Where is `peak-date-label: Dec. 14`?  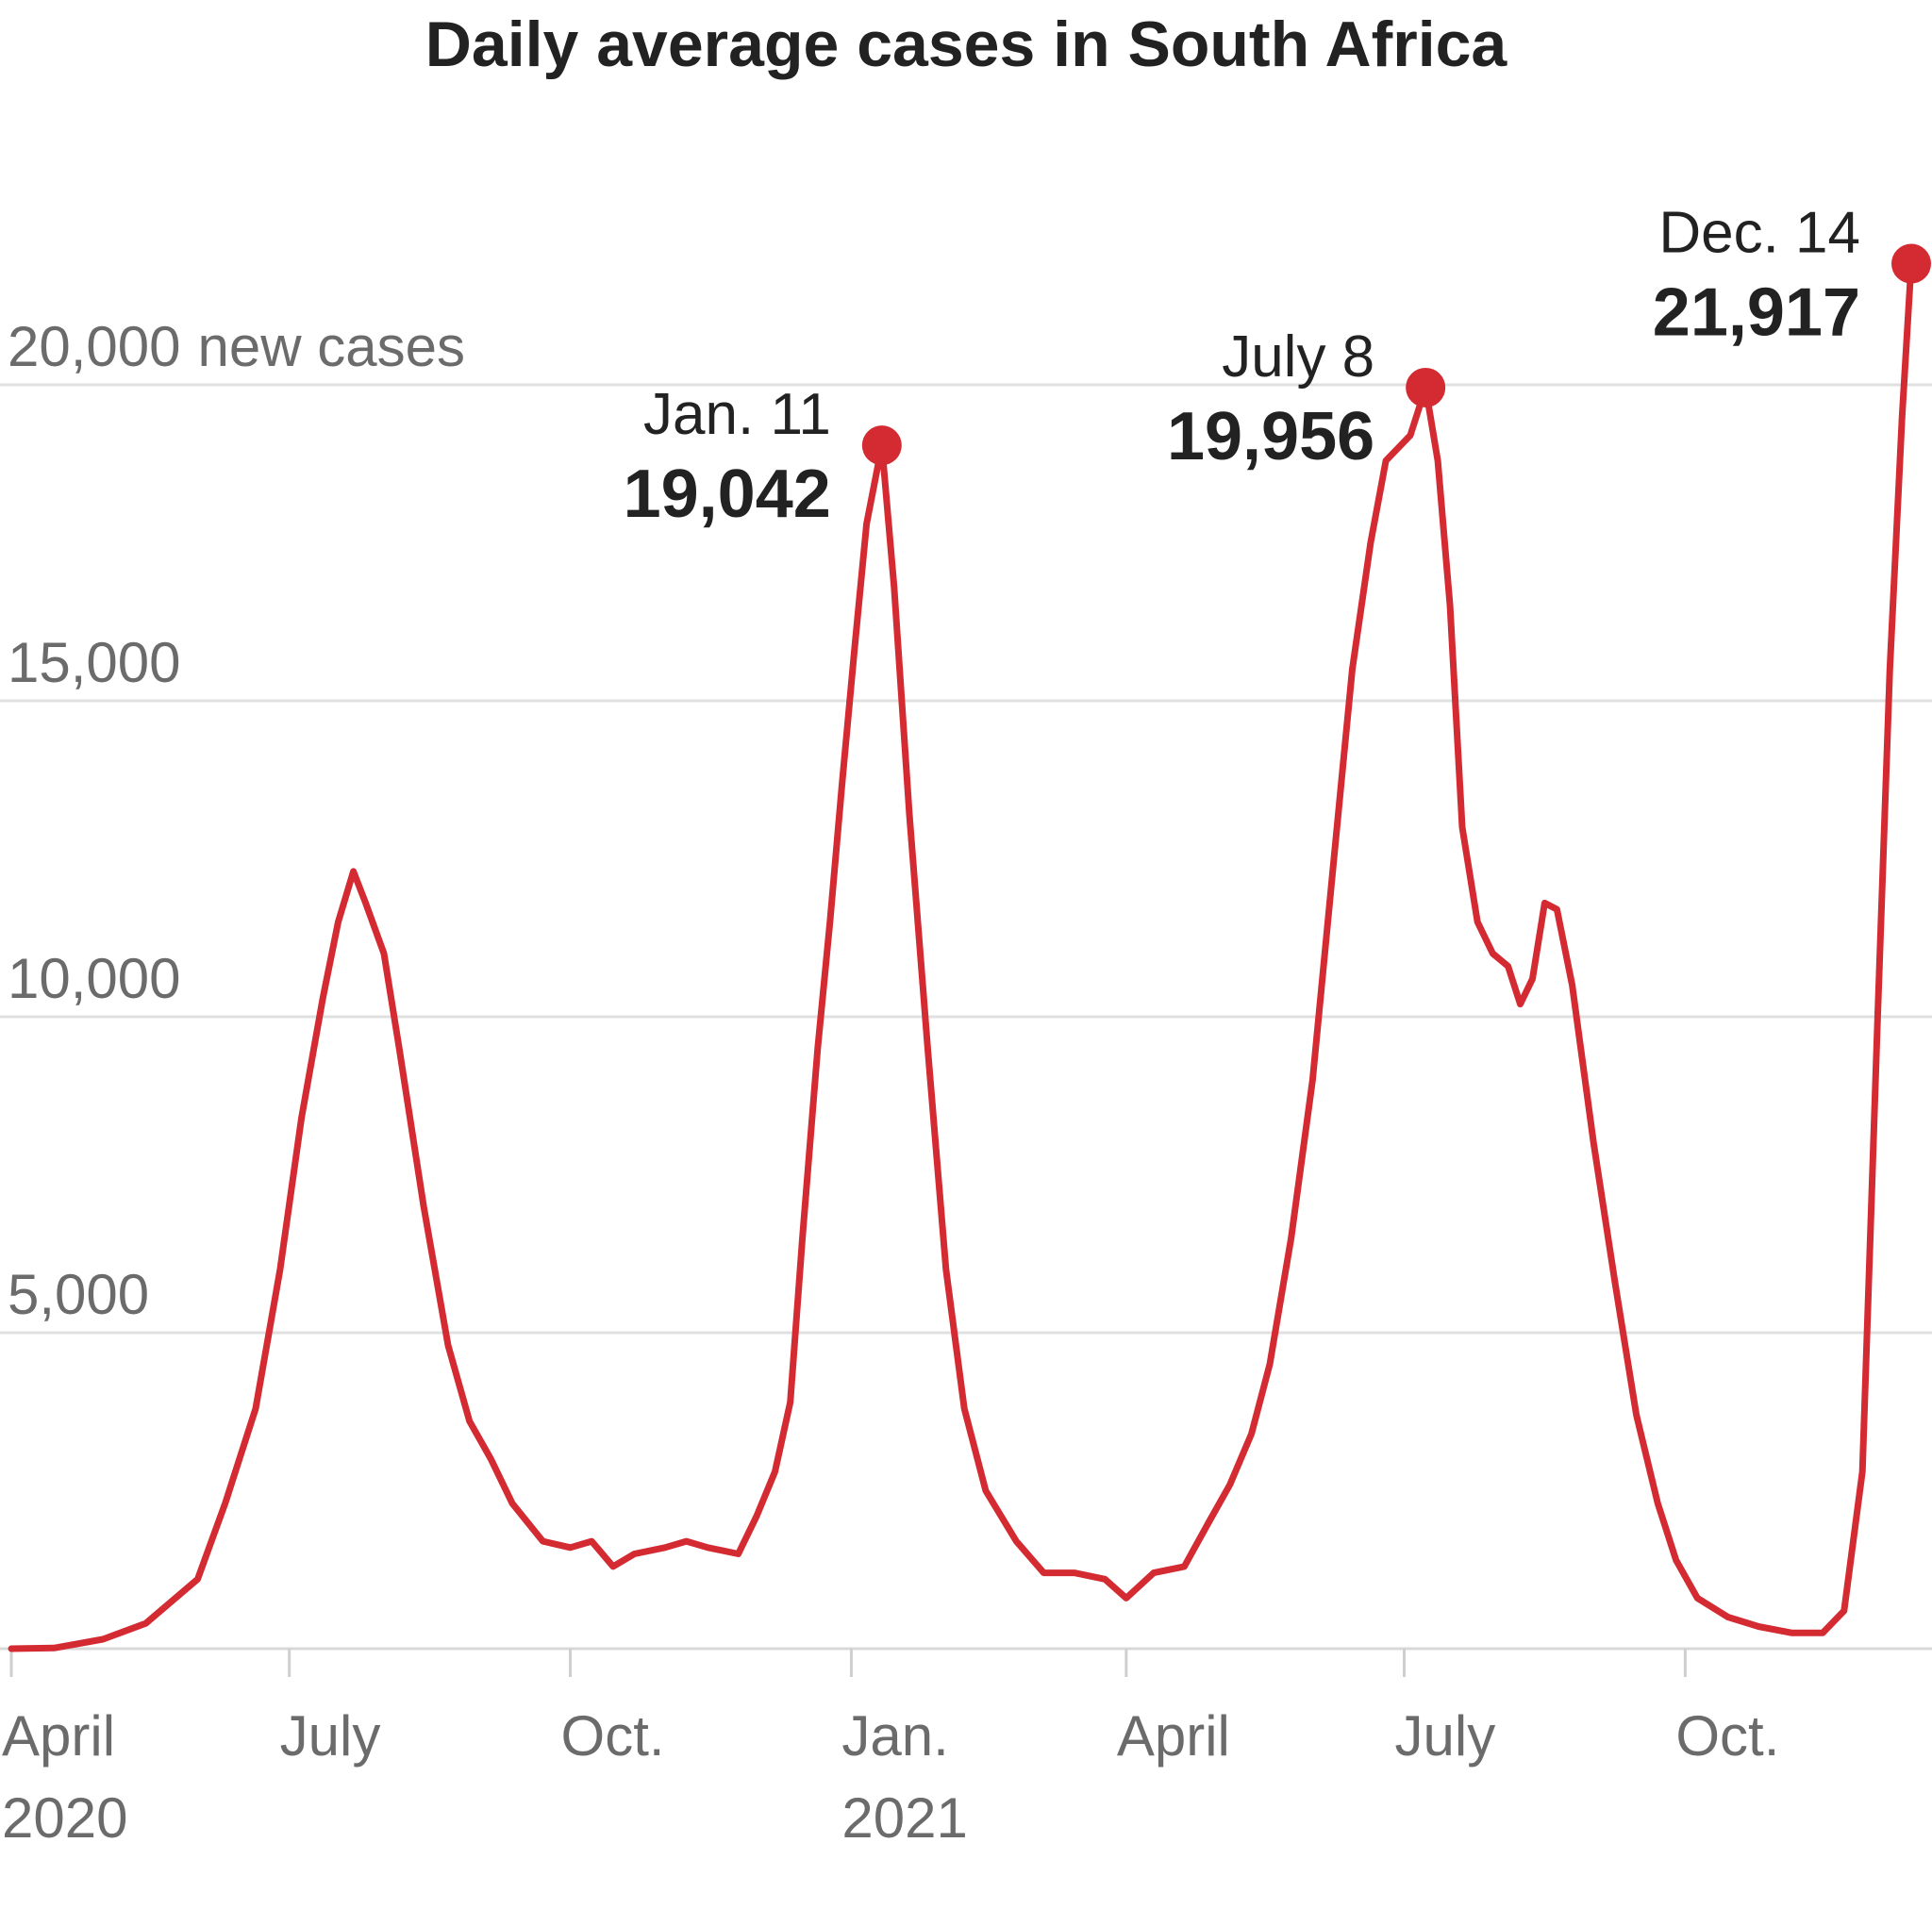
peak-date-label: Dec. 14 is located at coordinates (1759, 234).